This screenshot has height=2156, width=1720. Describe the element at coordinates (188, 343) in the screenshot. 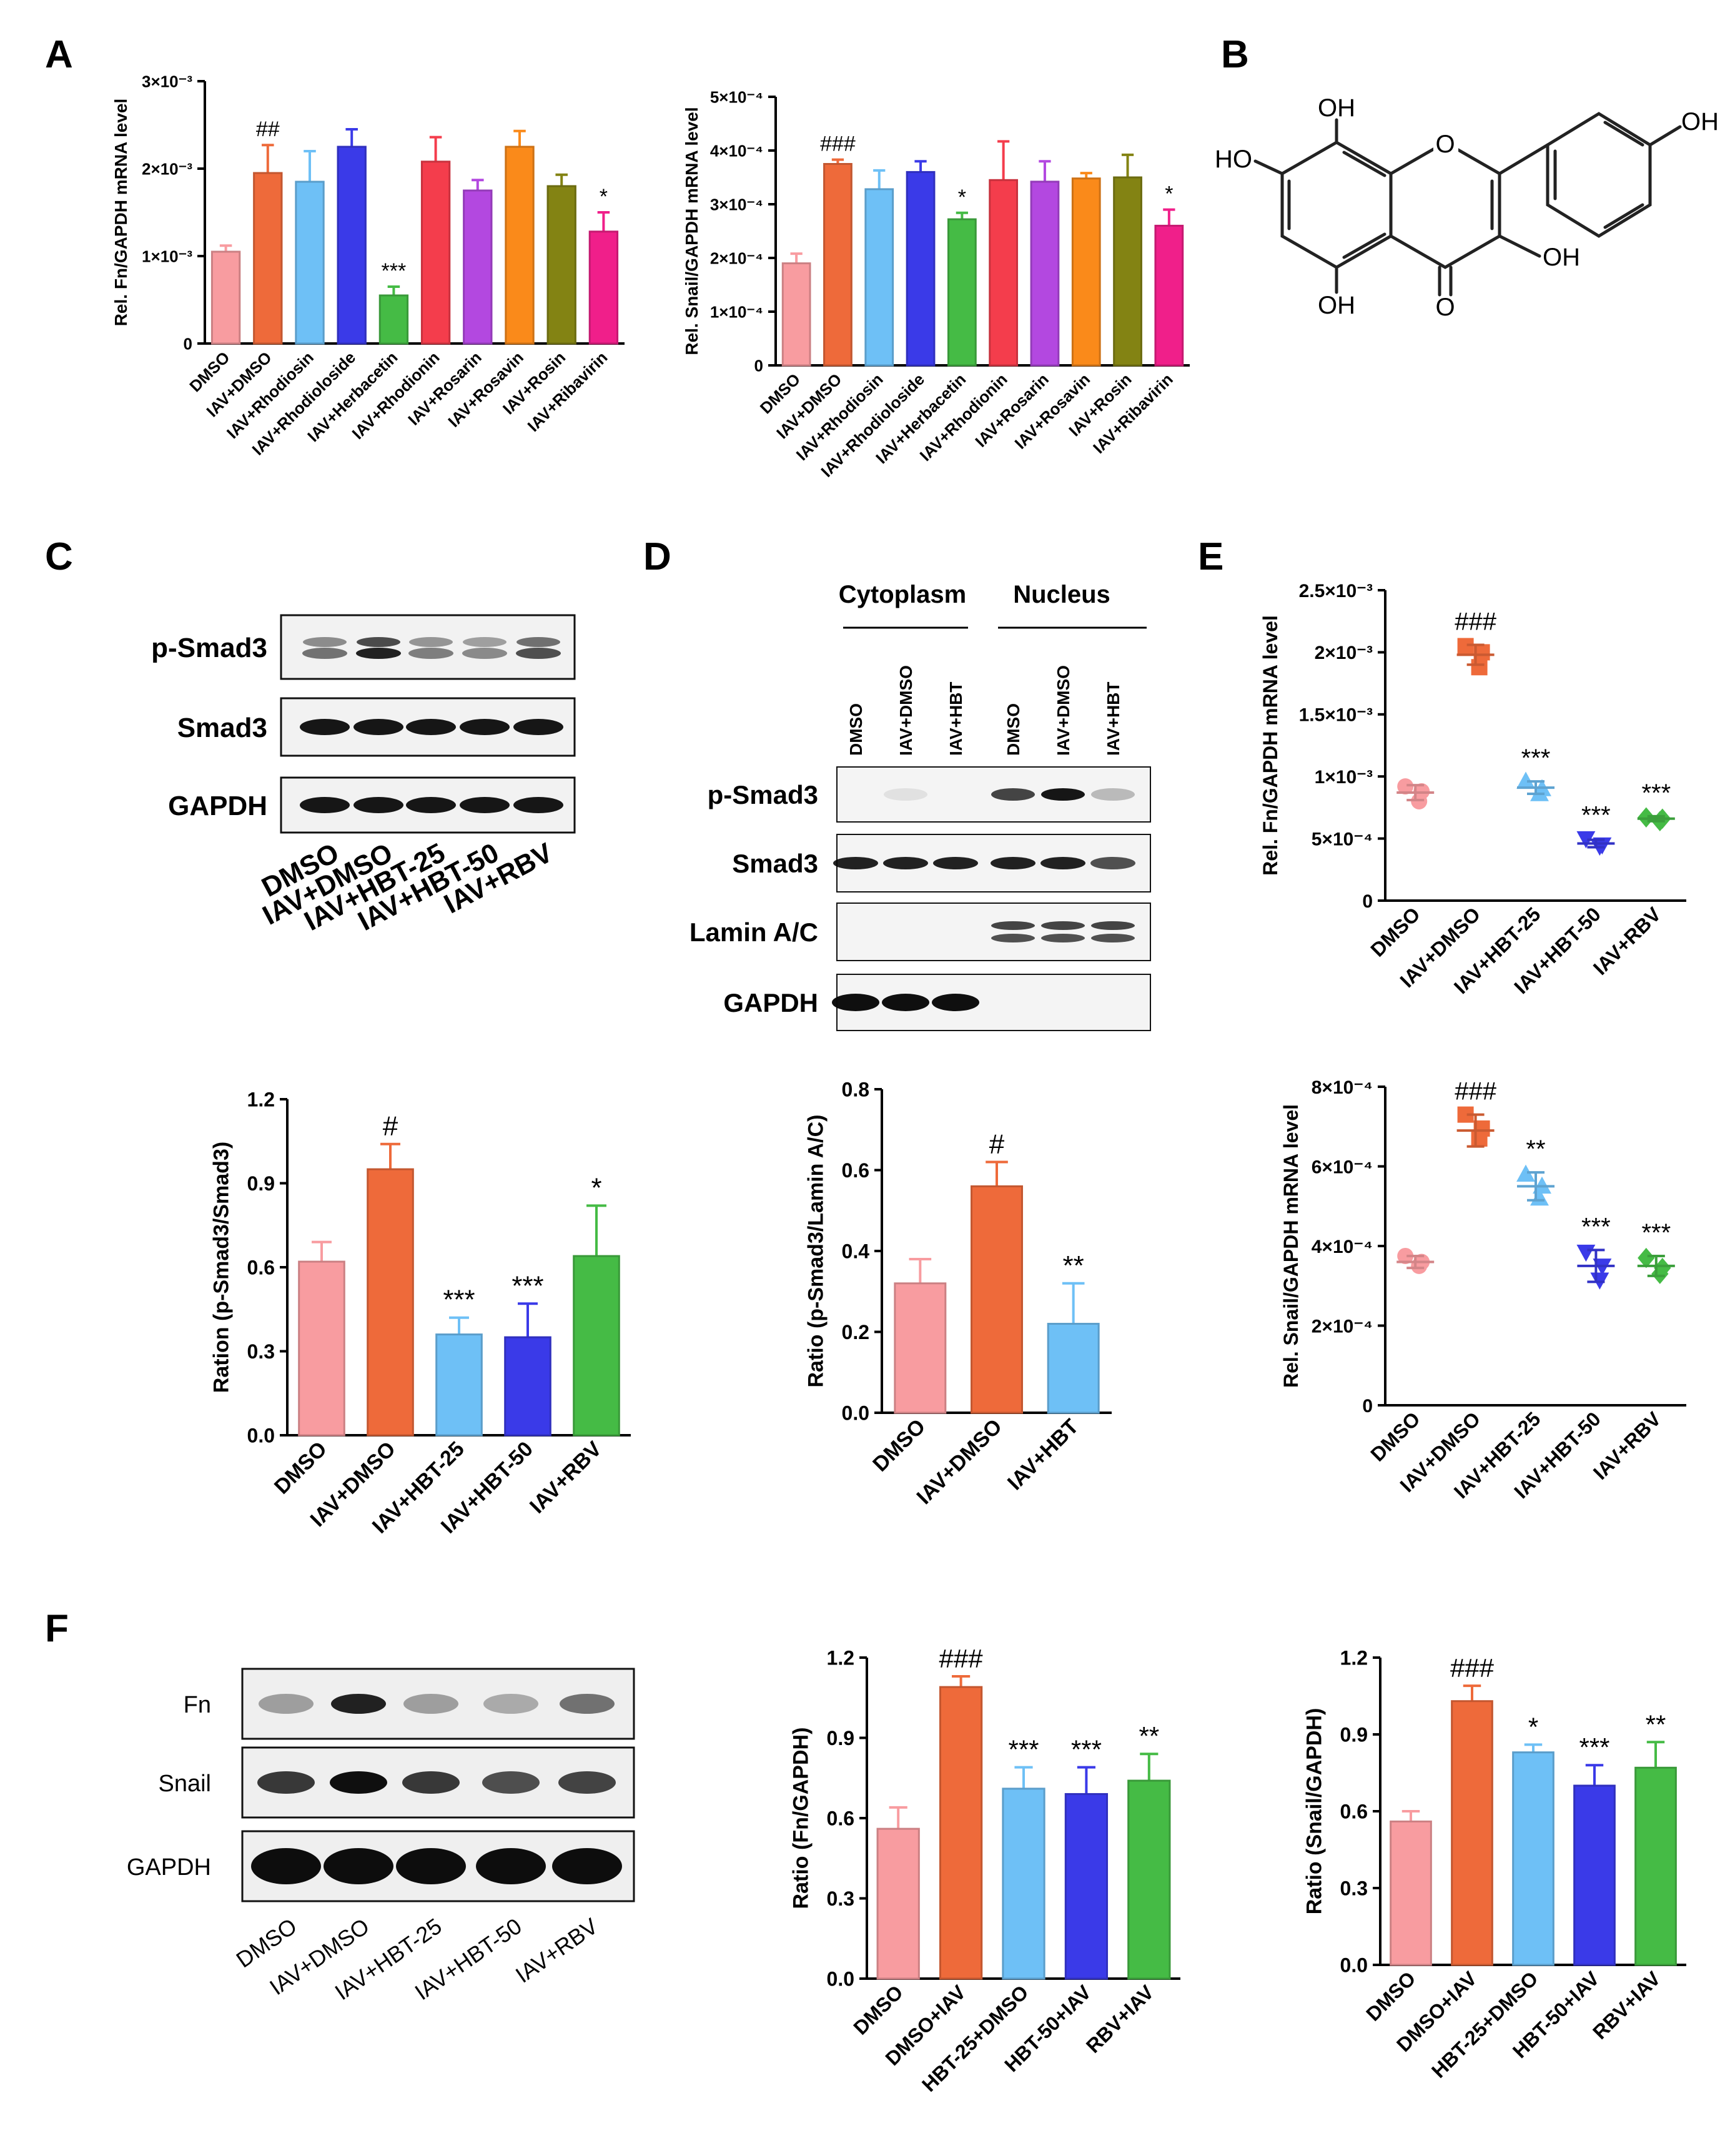

I see `y-tick-label: 0` at that location.